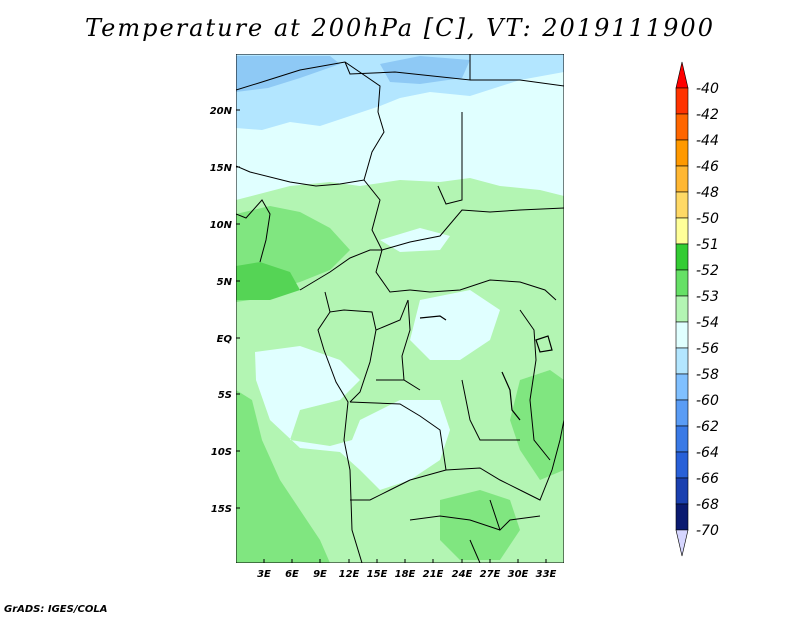 Image resolution: width=800 pixels, height=618 pixels. I want to click on colorbar-label: -50, so click(707, 219).